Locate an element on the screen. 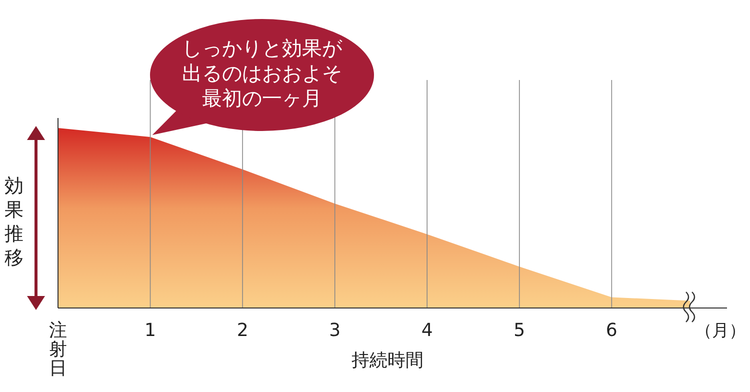 This screenshot has height=392, width=750. x-axis-title: 持続時間 is located at coordinates (388, 360).